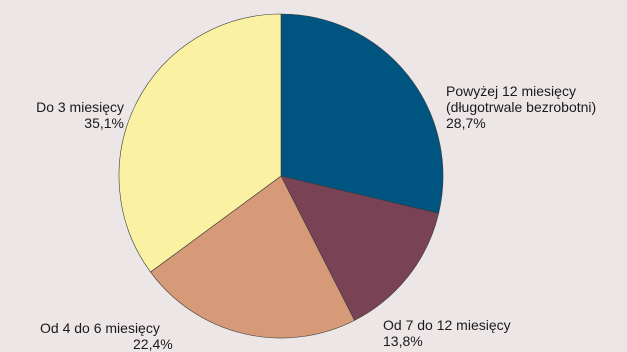 This screenshot has width=627, height=352. I want to click on slice-value-4-6: 22,4%, so click(153, 344).